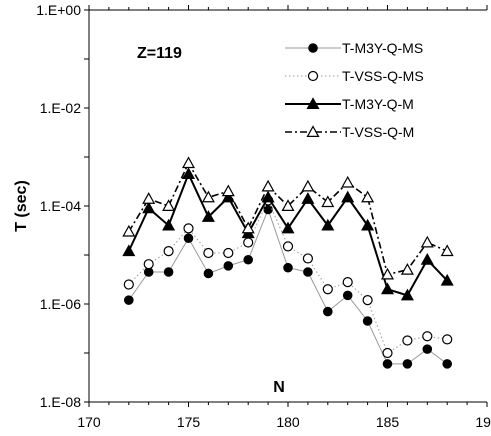  I want to click on y-tick-labels: 1.E-08 1.E-06 1.E-04 1.E-02 1.E+00, so click(58, 206).